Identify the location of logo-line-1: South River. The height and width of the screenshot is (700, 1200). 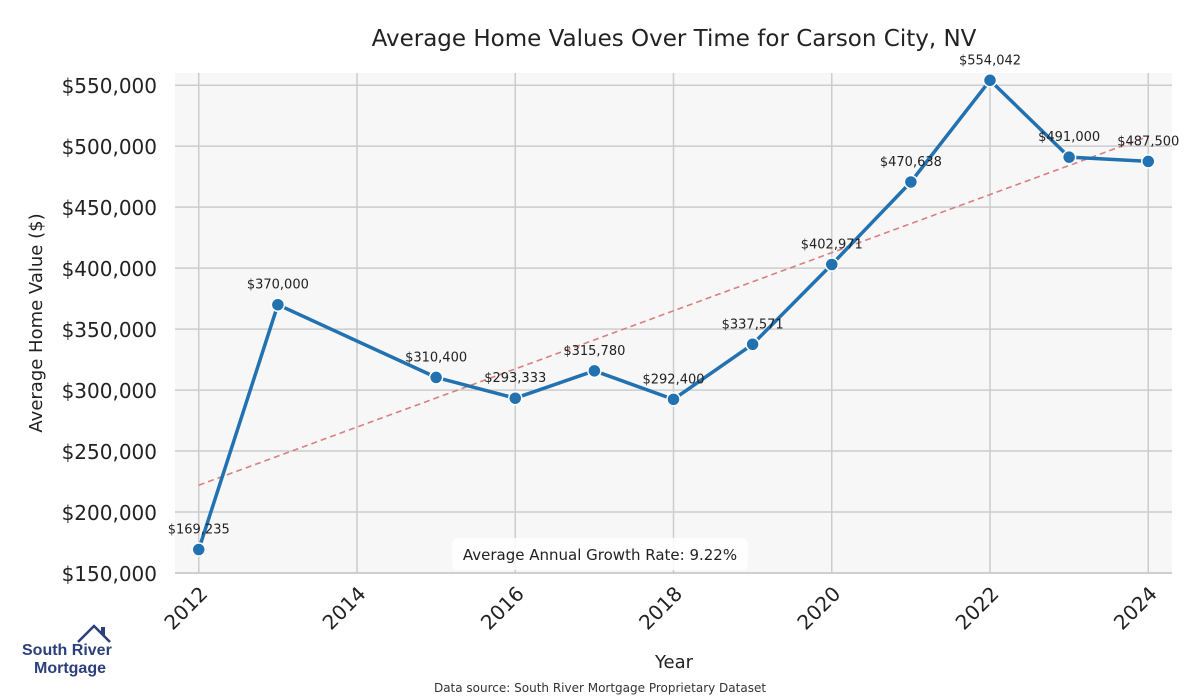
(67, 650).